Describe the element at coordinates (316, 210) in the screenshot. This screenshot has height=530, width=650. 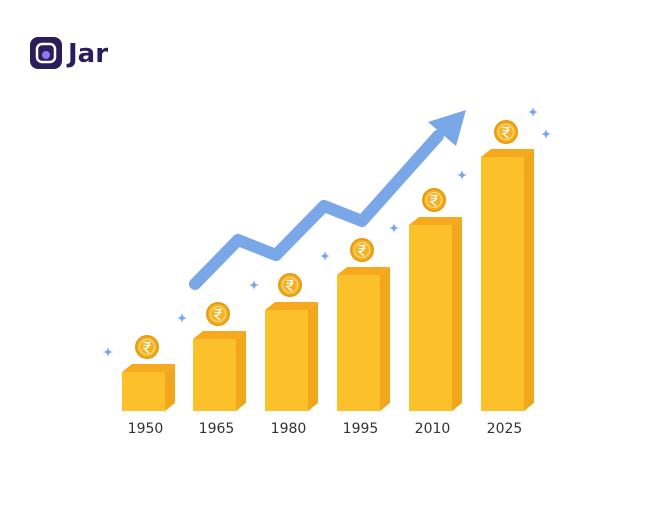
I see `trend-arrow` at that location.